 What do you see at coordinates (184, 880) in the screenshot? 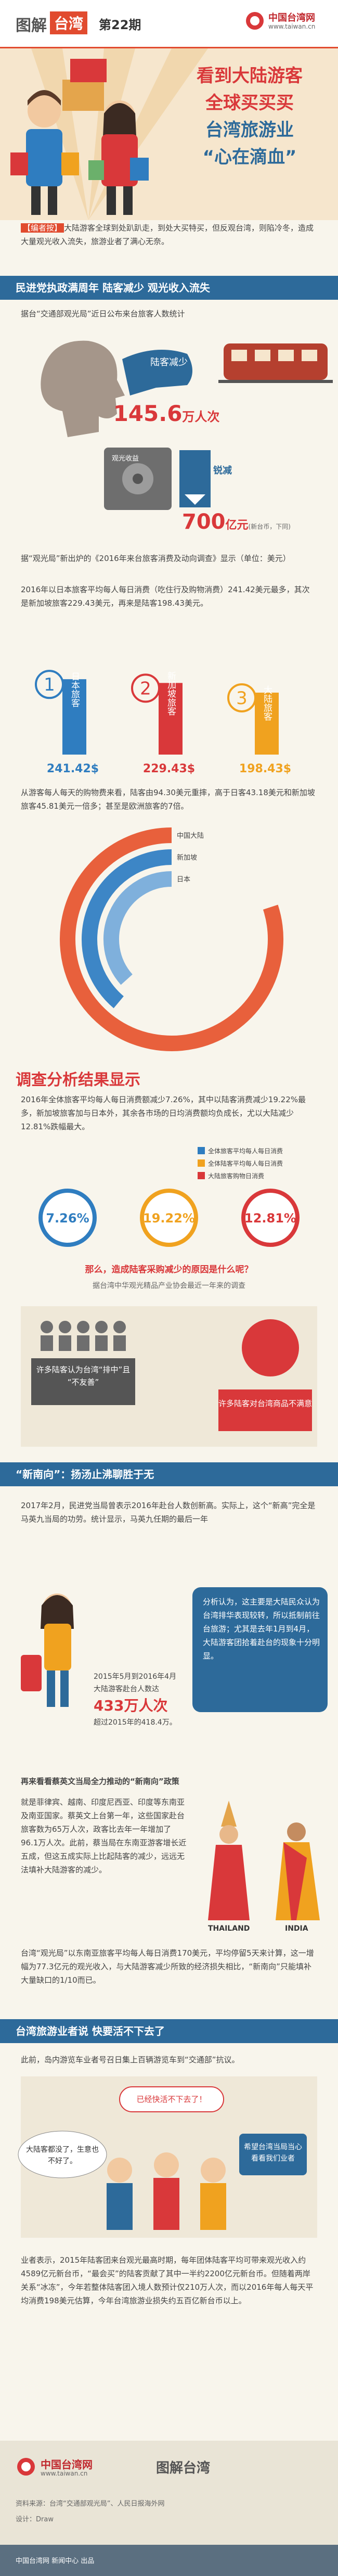
I see `ring-label: 日本` at bounding box center [184, 880].